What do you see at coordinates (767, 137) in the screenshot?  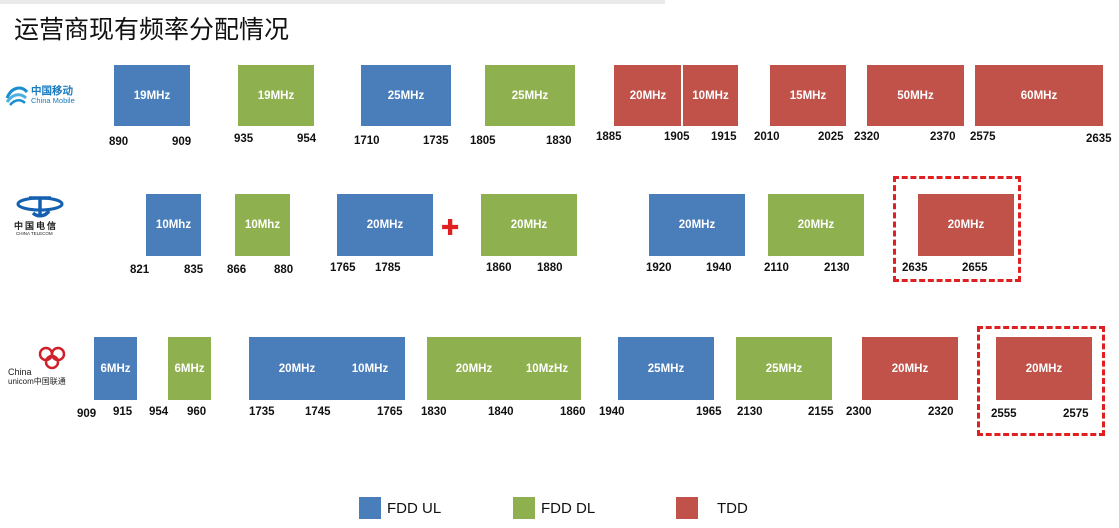 I see `tick-label: 2010` at bounding box center [767, 137].